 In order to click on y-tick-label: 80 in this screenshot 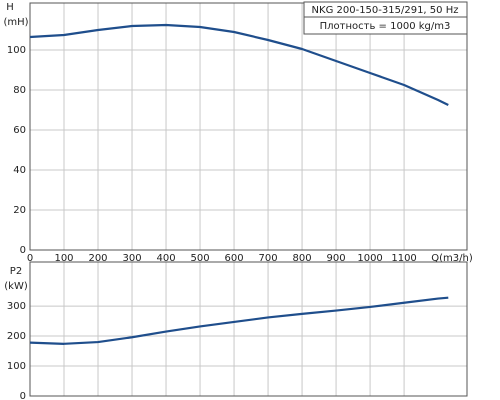, I will do `click(19, 90)`.